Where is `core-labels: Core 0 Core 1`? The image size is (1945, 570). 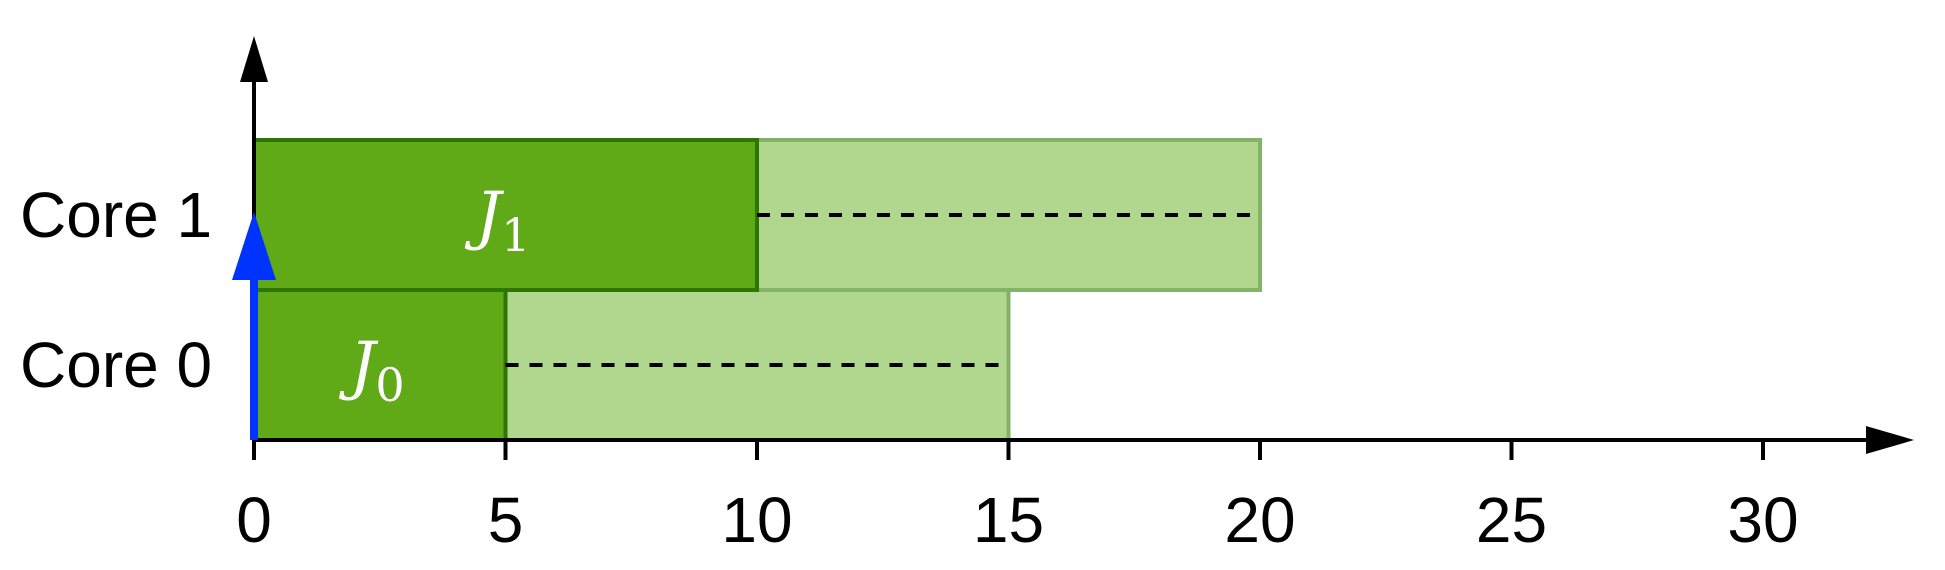 core-labels: Core 0 Core 1 is located at coordinates (116, 290).